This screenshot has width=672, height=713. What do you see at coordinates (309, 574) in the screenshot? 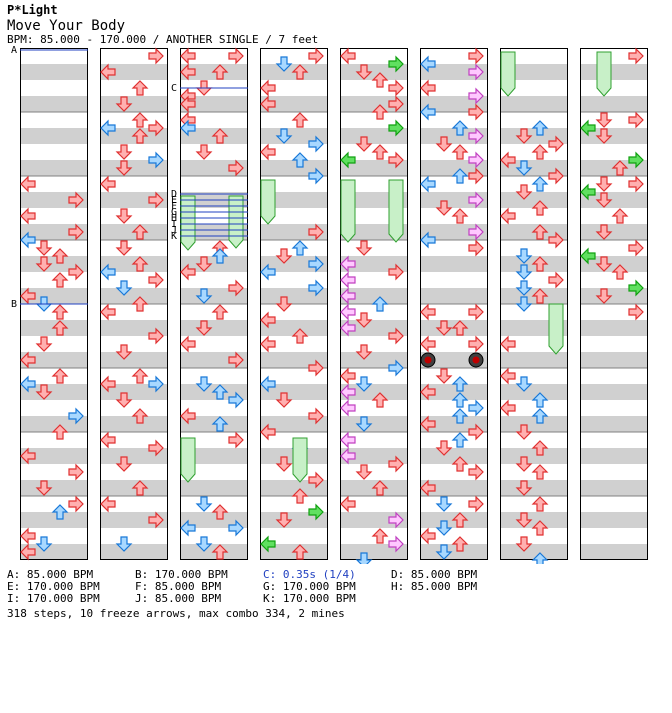
I see `legend-c: C: 0.35s (1/4)` at bounding box center [309, 574].